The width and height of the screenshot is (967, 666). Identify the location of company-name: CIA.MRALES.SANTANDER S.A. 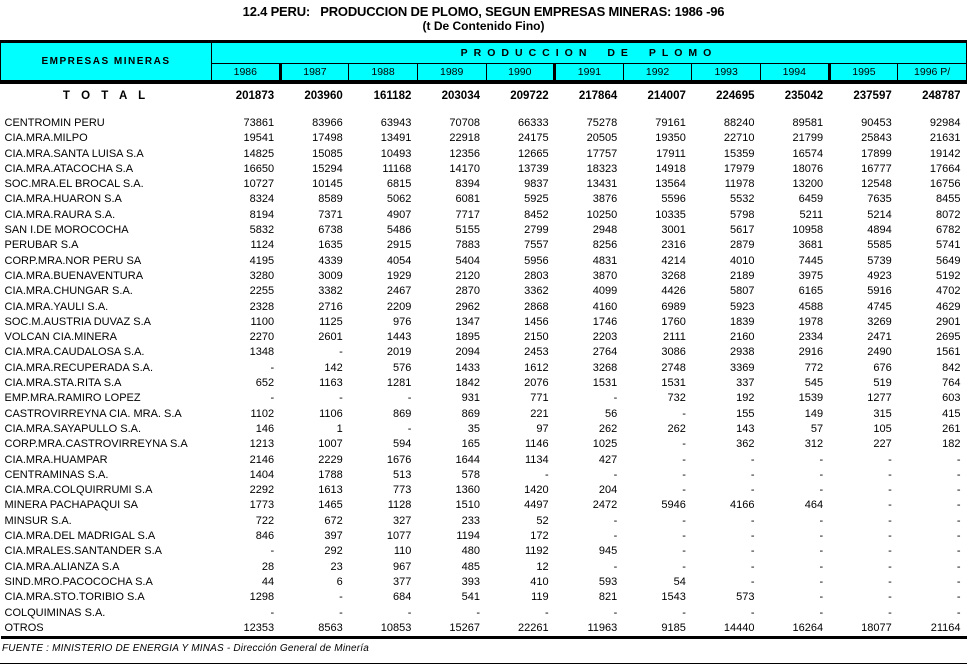
(83, 551).